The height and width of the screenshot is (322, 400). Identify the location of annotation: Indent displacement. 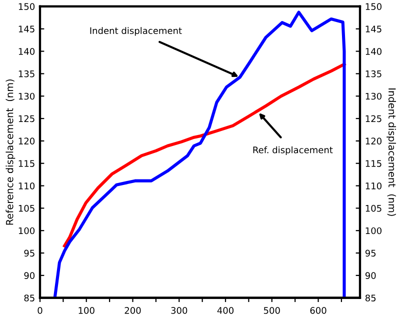
(136, 31).